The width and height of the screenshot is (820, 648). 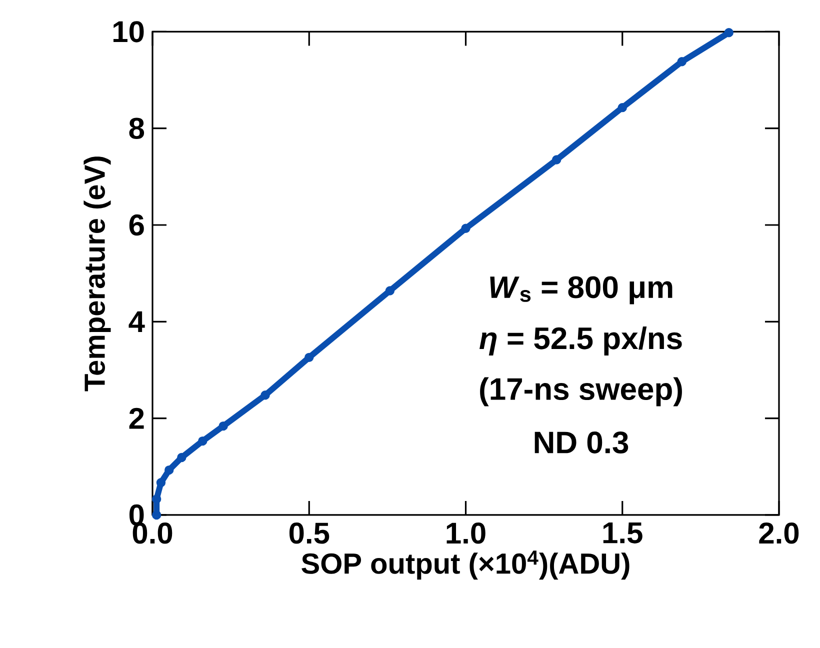 What do you see at coordinates (309, 533) in the screenshot?
I see `x-tick-label: 0.5` at bounding box center [309, 533].